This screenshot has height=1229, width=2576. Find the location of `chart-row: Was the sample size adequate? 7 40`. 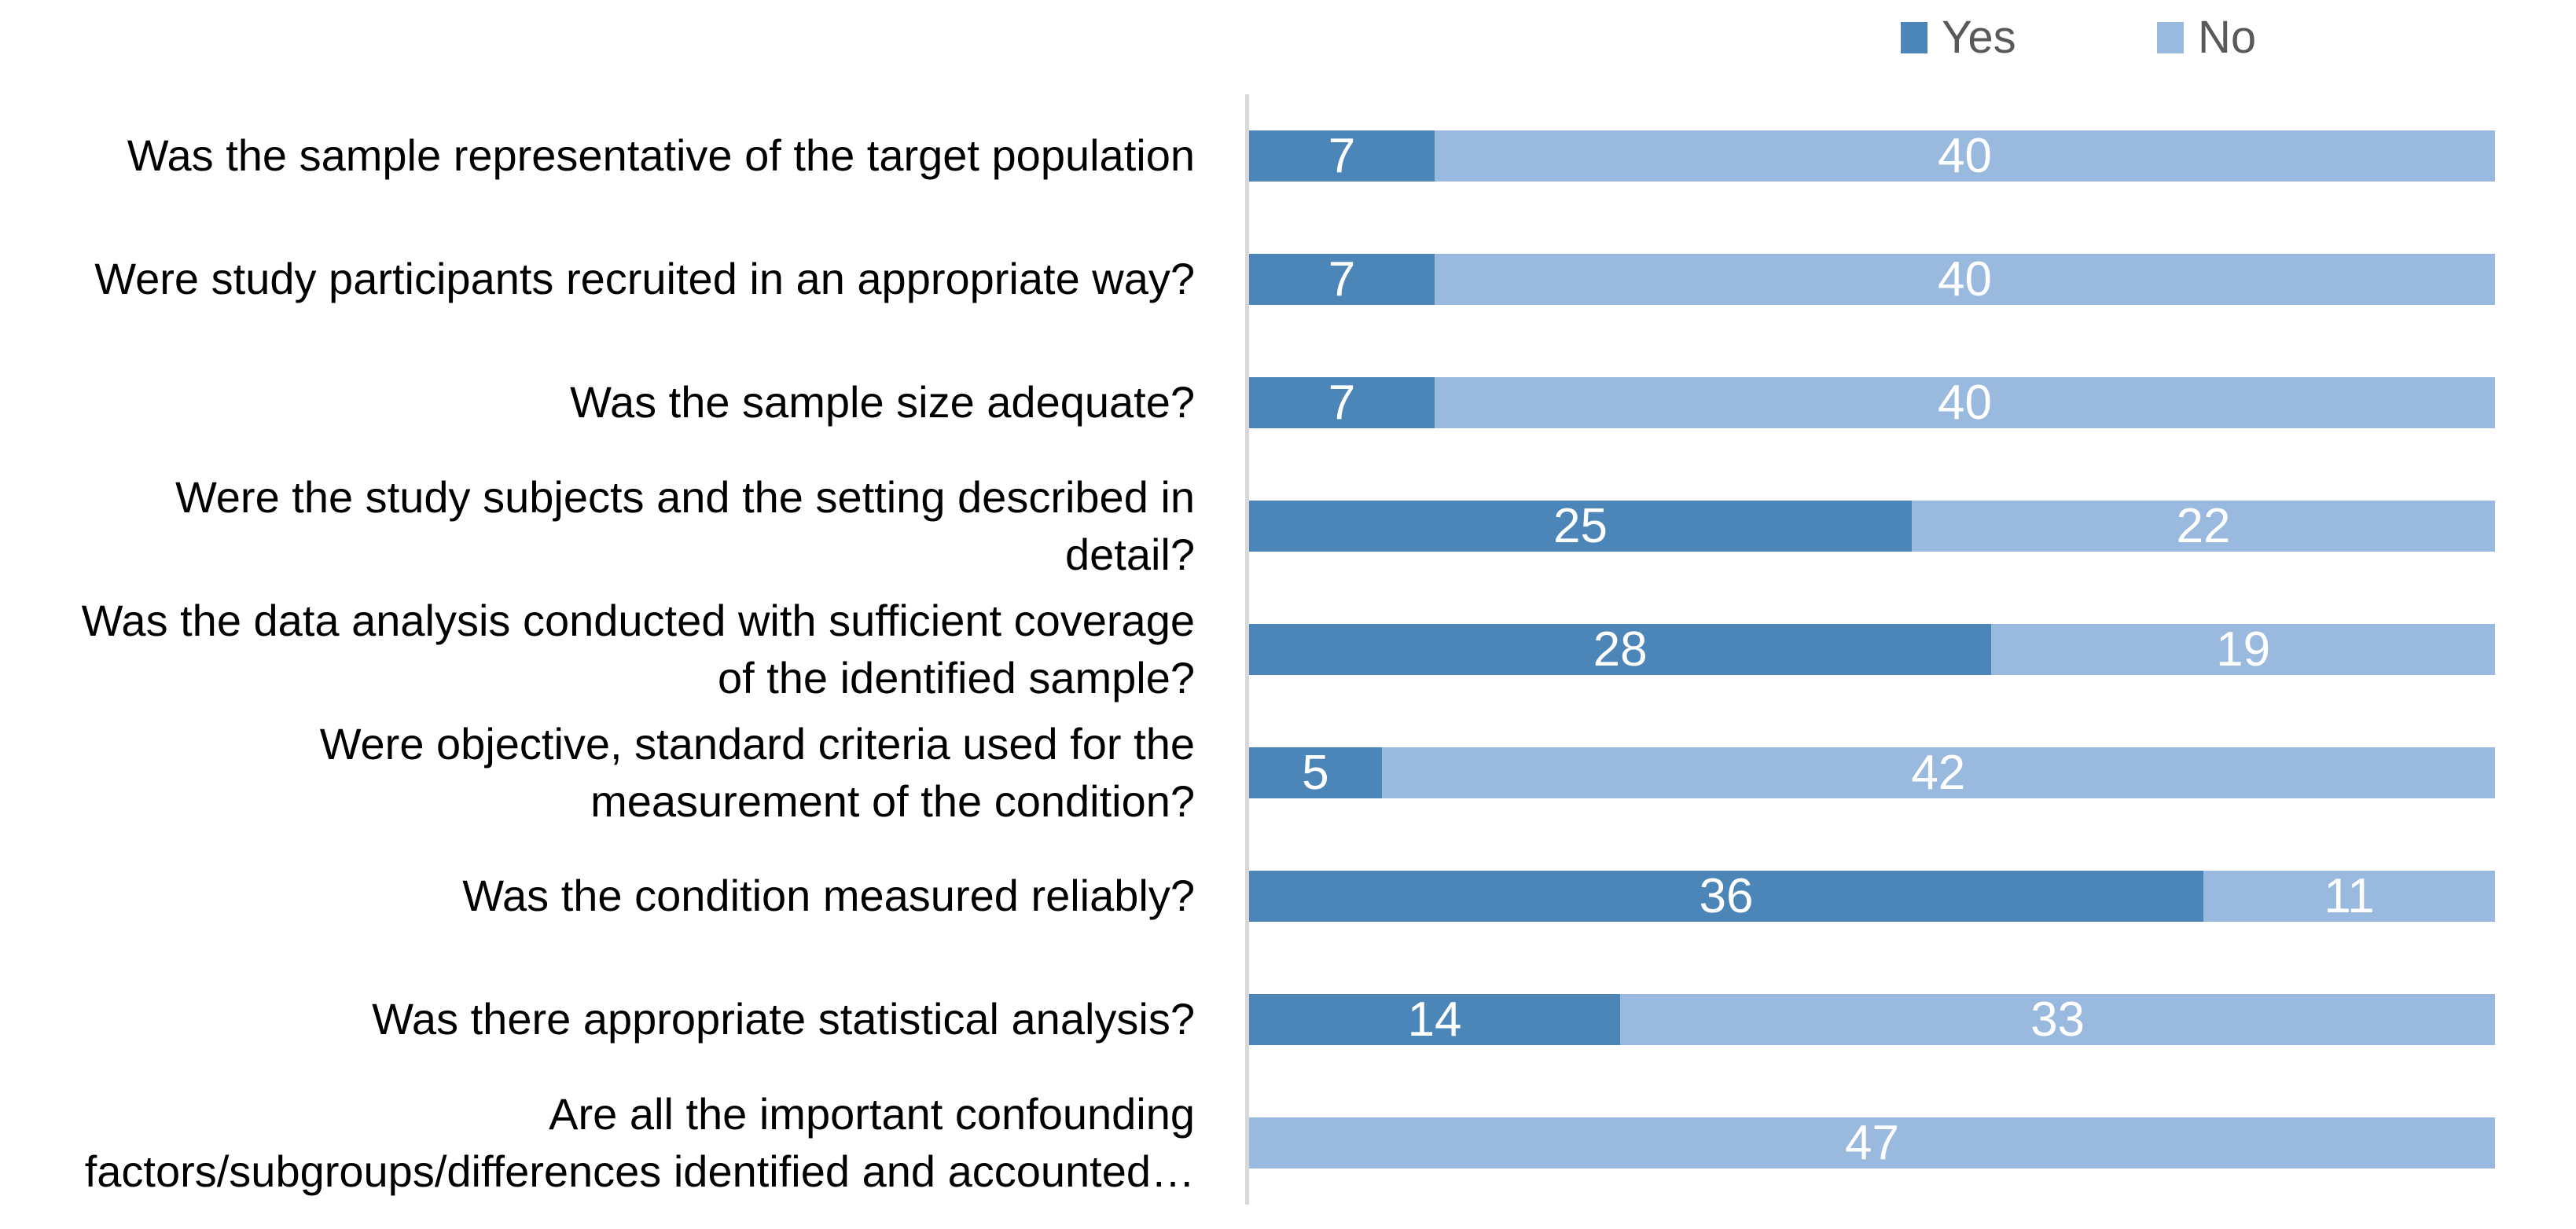

chart-row: Was the sample size adequate? 7 40 is located at coordinates (1247, 402).